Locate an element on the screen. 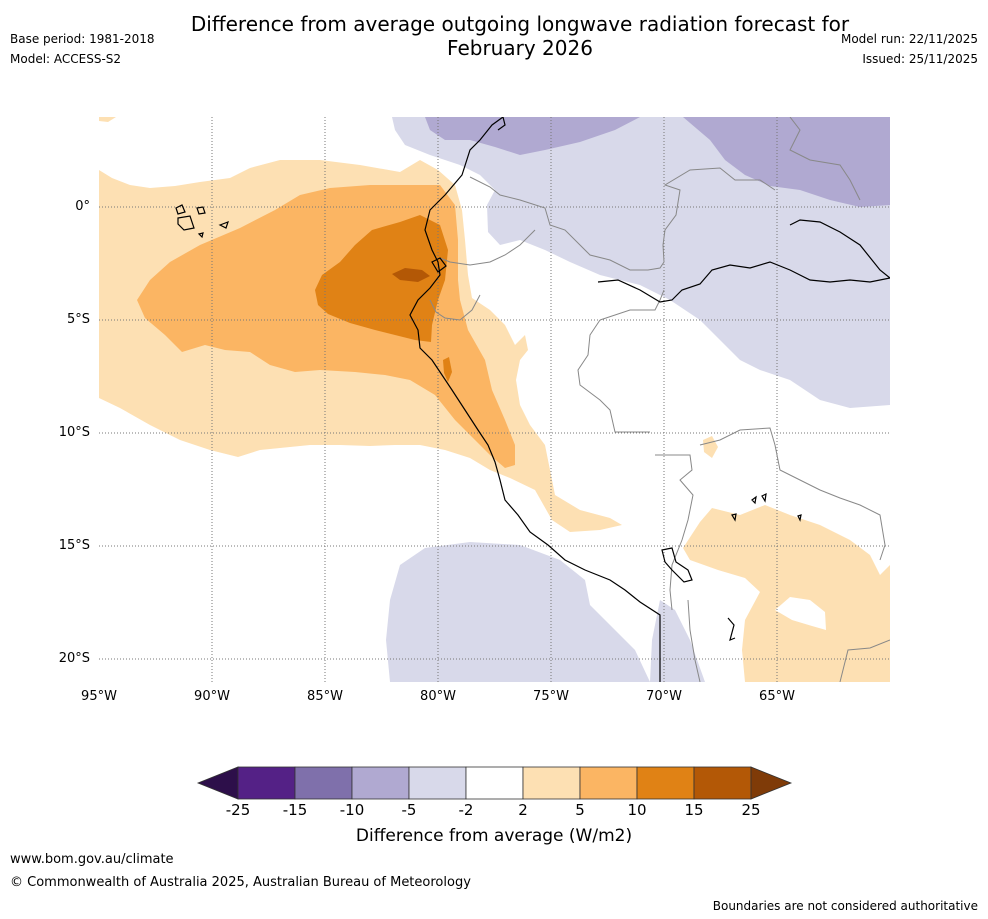 This screenshot has height=919, width=988. lon-label-80w: 80°W is located at coordinates (438, 696).